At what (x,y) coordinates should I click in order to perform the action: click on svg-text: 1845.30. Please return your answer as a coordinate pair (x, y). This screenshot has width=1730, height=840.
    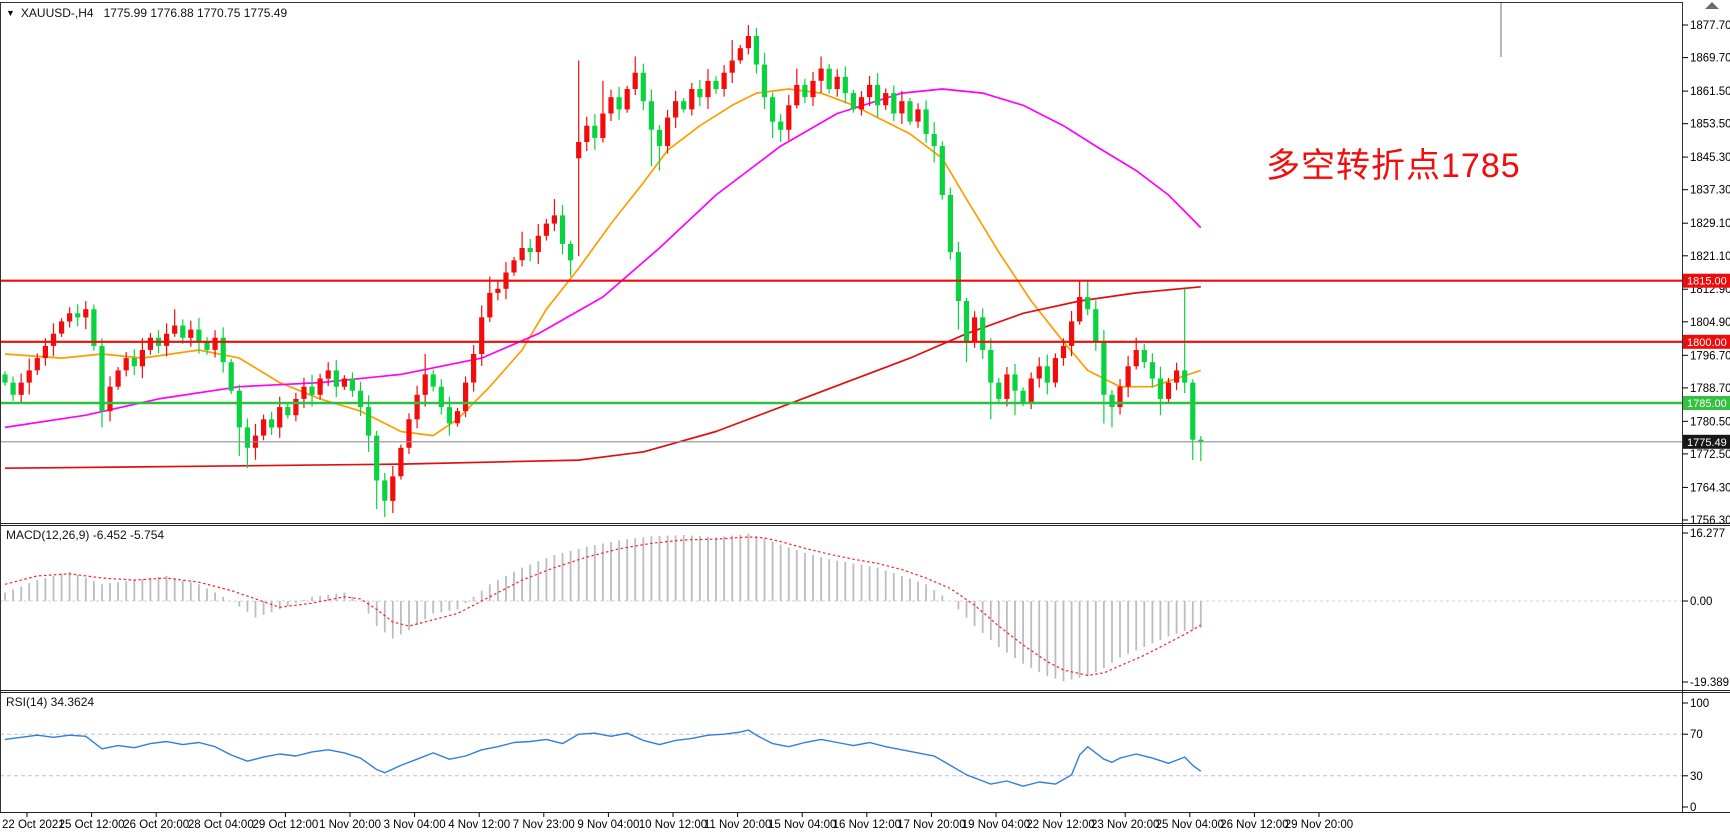
    Looking at the image, I should click on (1710, 158).